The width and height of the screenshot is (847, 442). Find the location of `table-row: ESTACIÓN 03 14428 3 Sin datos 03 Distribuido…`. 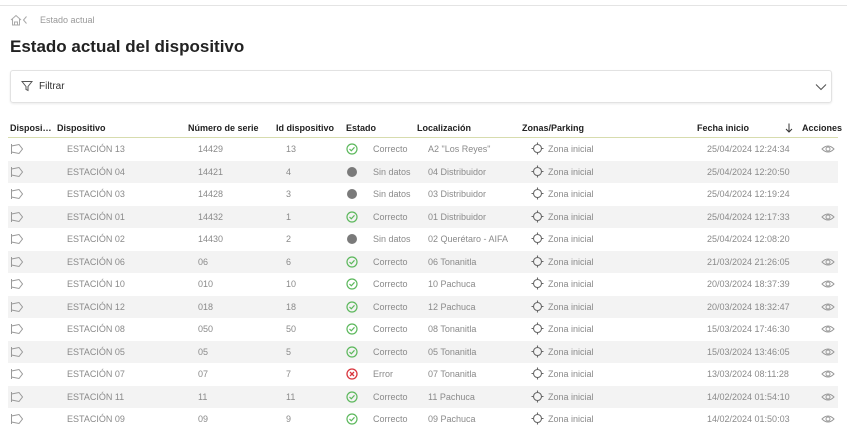

table-row: ESTACIÓN 03 14428 3 Sin datos 03 Distribuido… is located at coordinates (423, 194).